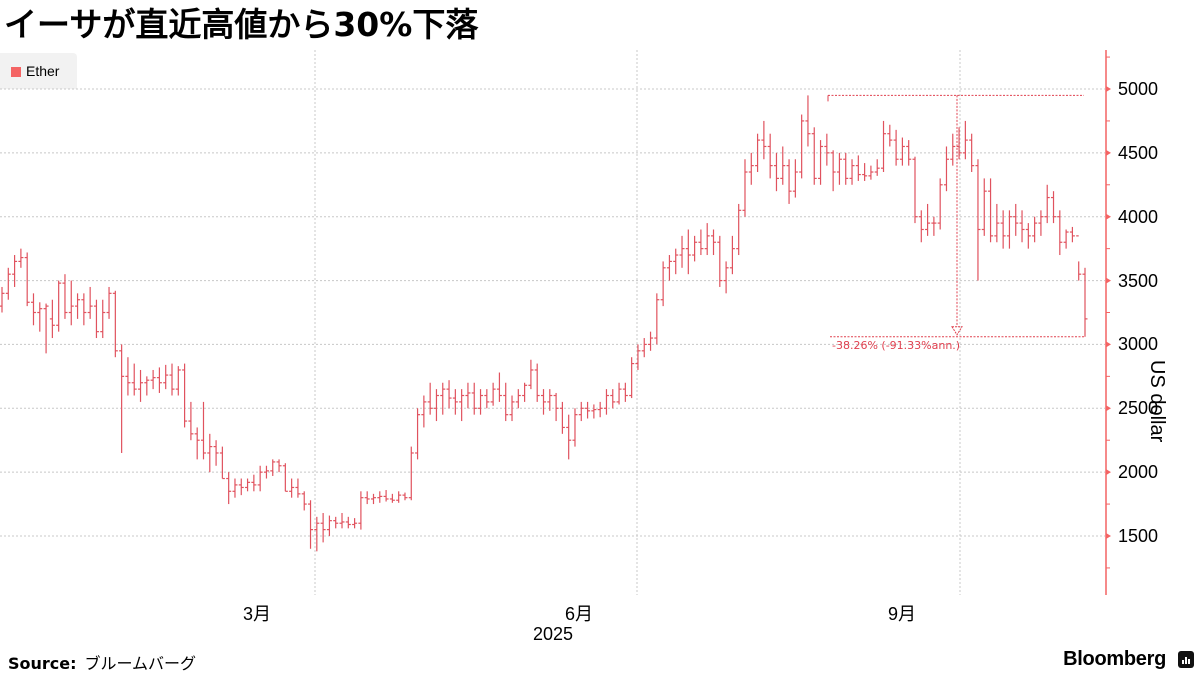 The image size is (1200, 675). Describe the element at coordinates (896, 345) in the screenshot. I see `drawdown-annotation: -38.26% (-91.33%ann.)` at that location.